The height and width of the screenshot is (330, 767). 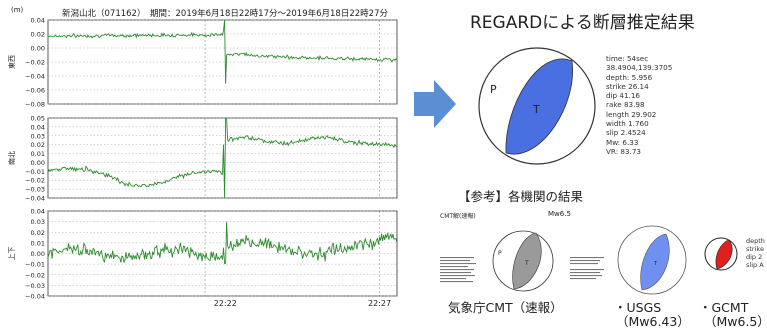 What do you see at coordinates (269, 14) in the screenshot?
I see `period-label: 期間：2019年6月18日22時17分～2019年6月18日22時27分` at bounding box center [269, 14].